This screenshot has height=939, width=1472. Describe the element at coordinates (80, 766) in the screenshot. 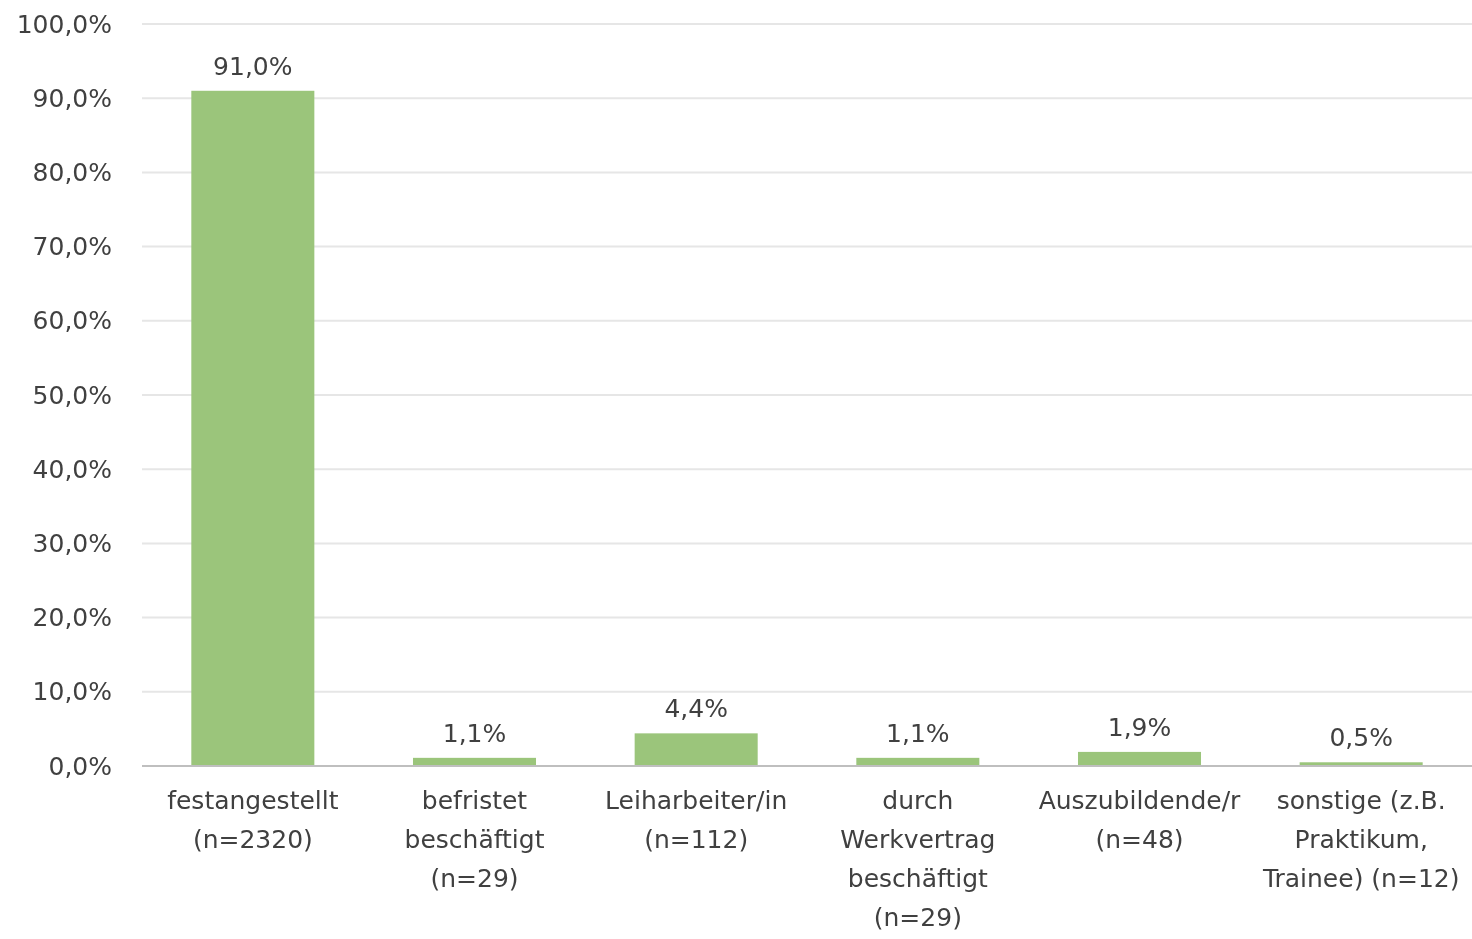

I see `y-tick-label: 0,0%` at that location.